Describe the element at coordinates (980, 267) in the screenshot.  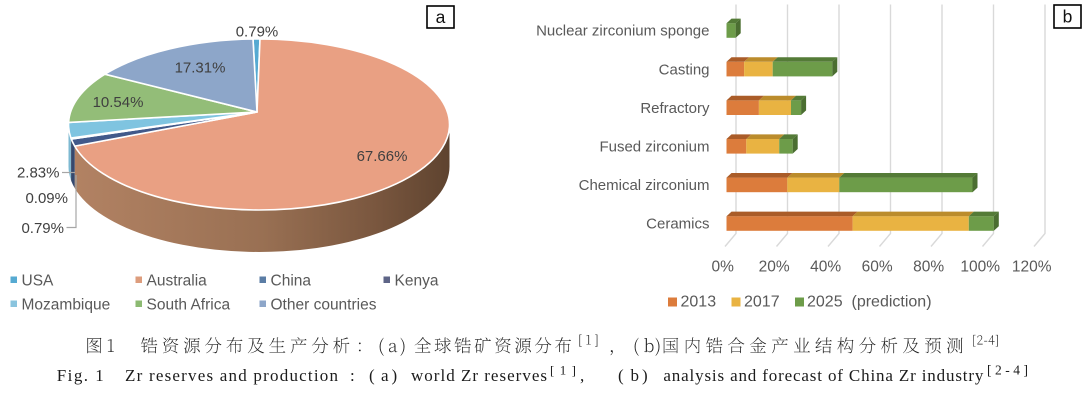
I see `svg-text: 100%` at that location.